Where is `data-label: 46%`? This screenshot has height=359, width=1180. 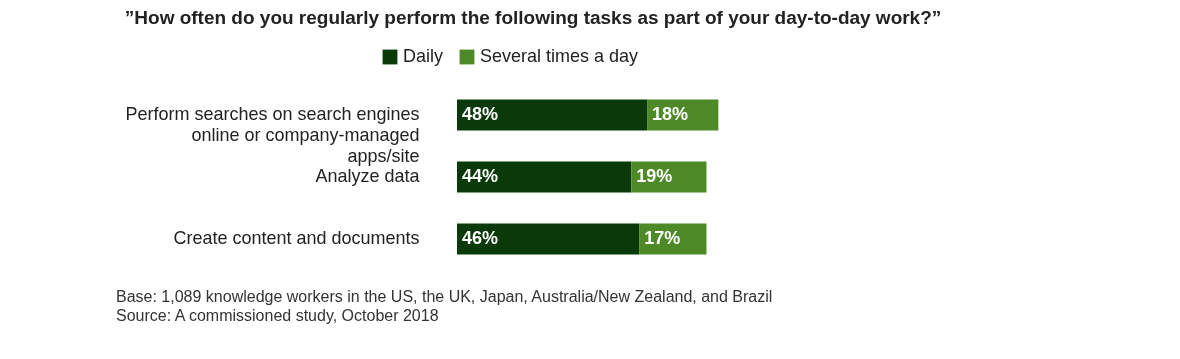 data-label: 46% is located at coordinates (480, 238).